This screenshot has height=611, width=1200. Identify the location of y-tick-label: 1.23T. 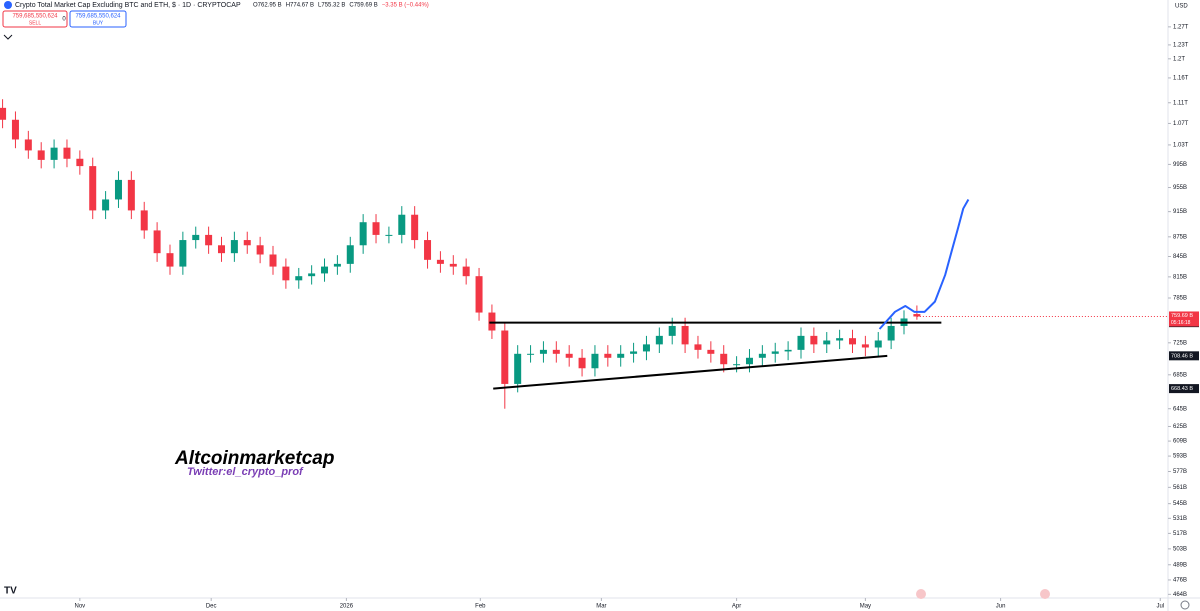
(1181, 45).